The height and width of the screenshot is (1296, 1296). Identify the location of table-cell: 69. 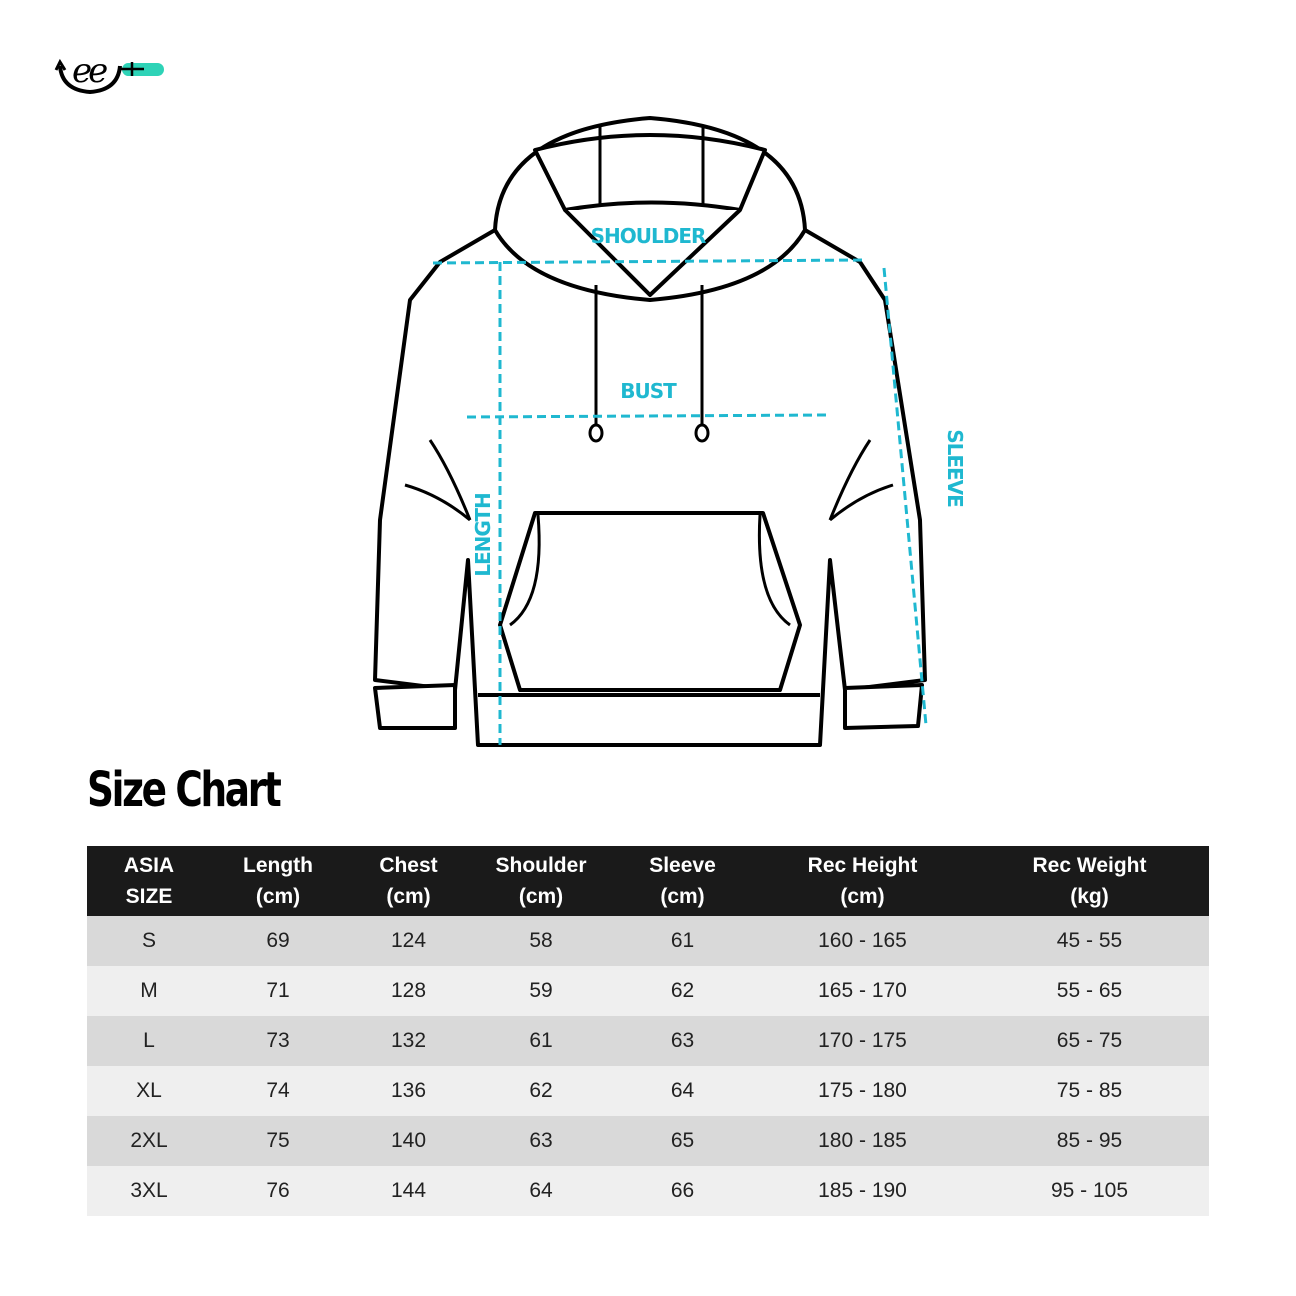
(278, 941).